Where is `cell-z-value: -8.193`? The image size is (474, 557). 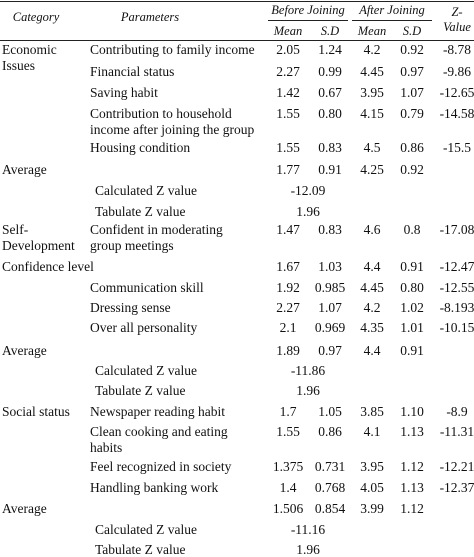 cell-z-value: -8.193 is located at coordinates (456, 307).